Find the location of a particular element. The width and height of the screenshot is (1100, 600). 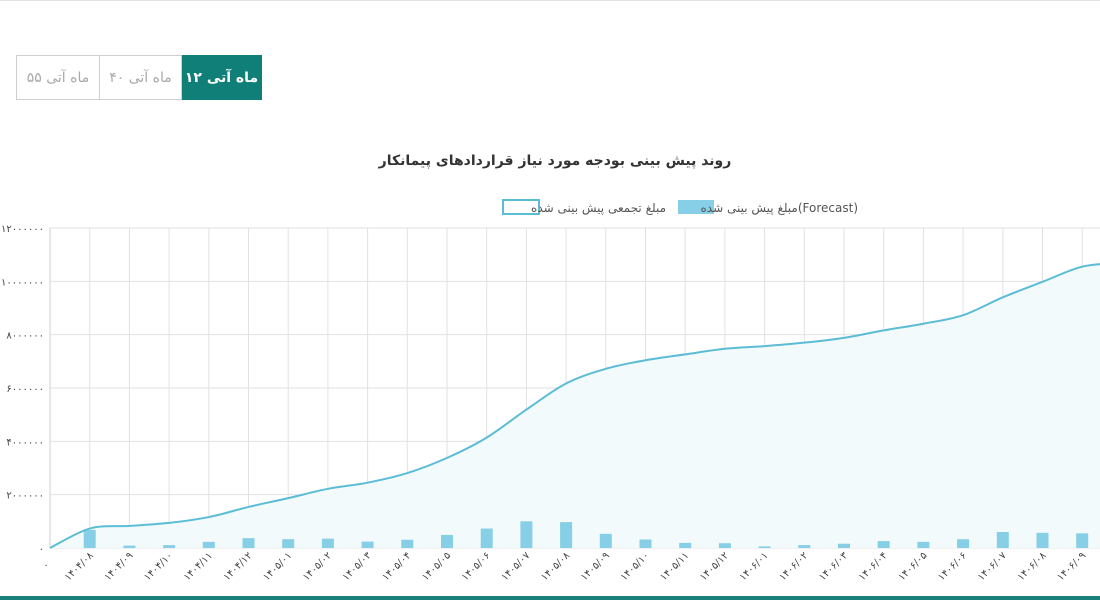

x-tick-label: ۱۴۰۶/۰۵ is located at coordinates (913, 566).